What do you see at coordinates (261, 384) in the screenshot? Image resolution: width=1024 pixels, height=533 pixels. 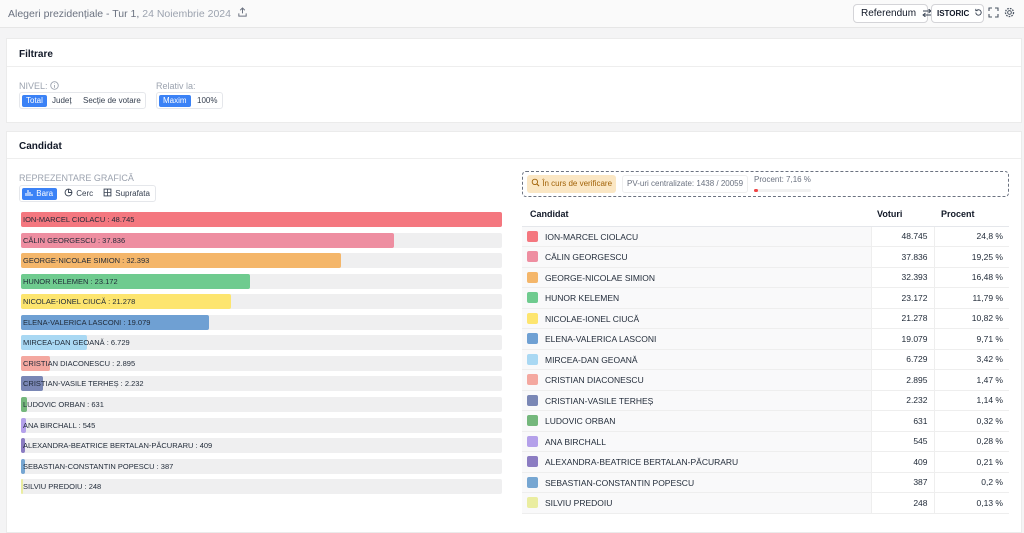 I see `bar-row: CRISTIAN-VASILE TERHEȘ : 2.232` at bounding box center [261, 384].